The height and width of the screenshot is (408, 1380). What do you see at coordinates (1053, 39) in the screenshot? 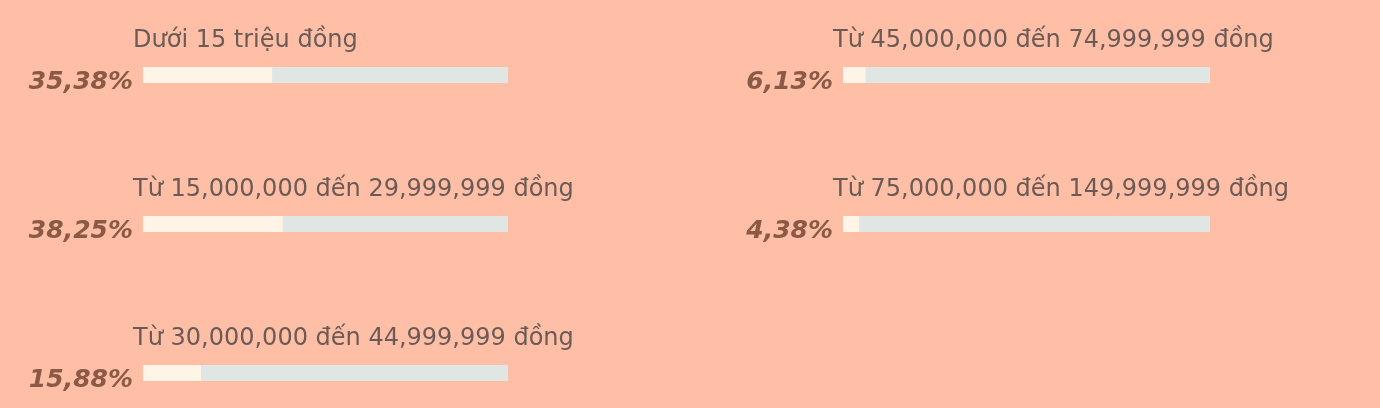
I see `category-label: Từ 45,000,000 đến 74,999,999 đồng` at bounding box center [1053, 39].